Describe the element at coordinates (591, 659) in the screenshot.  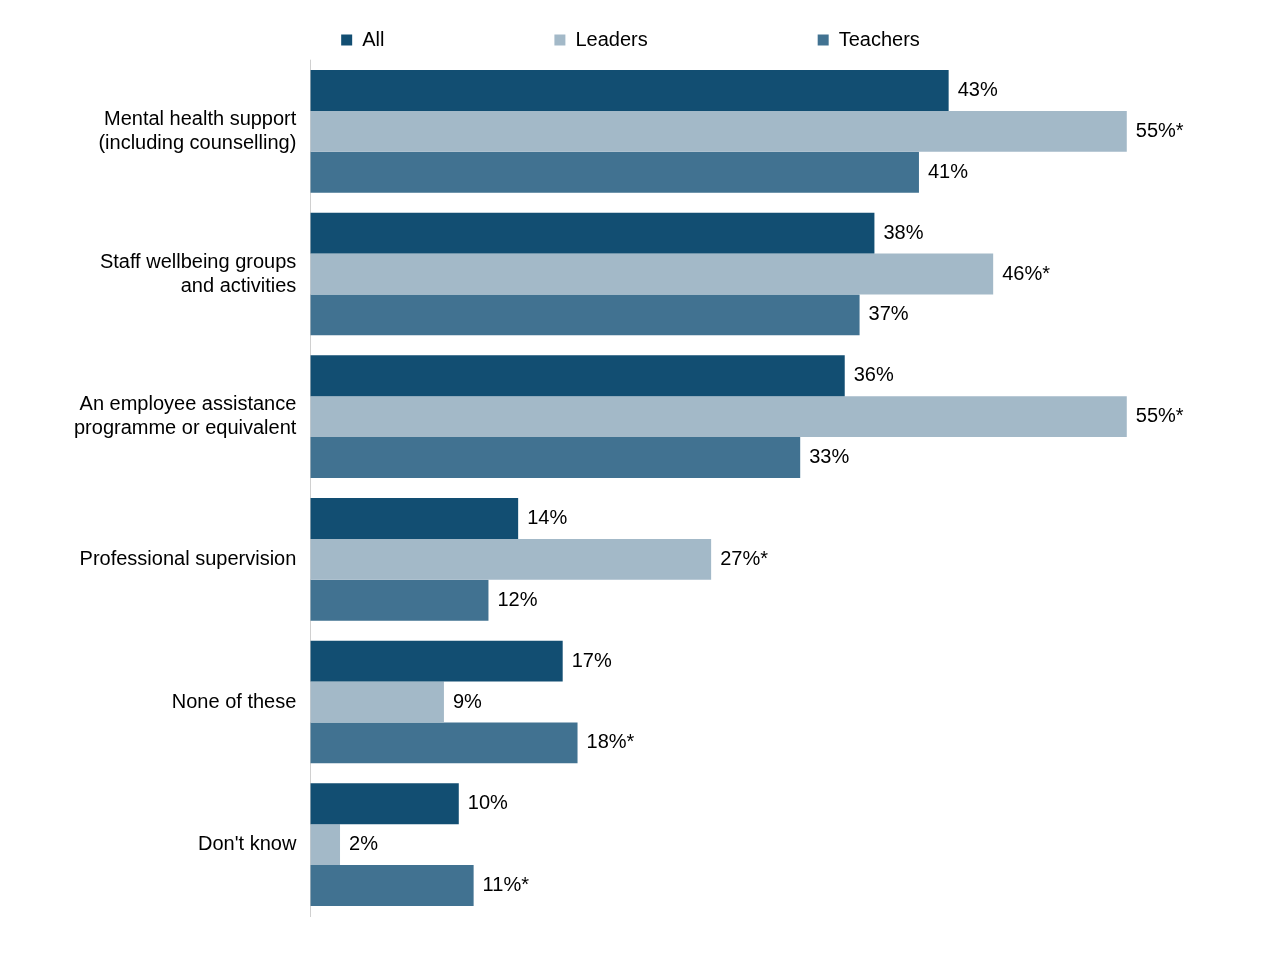
I see `data-label: 17%` at that location.